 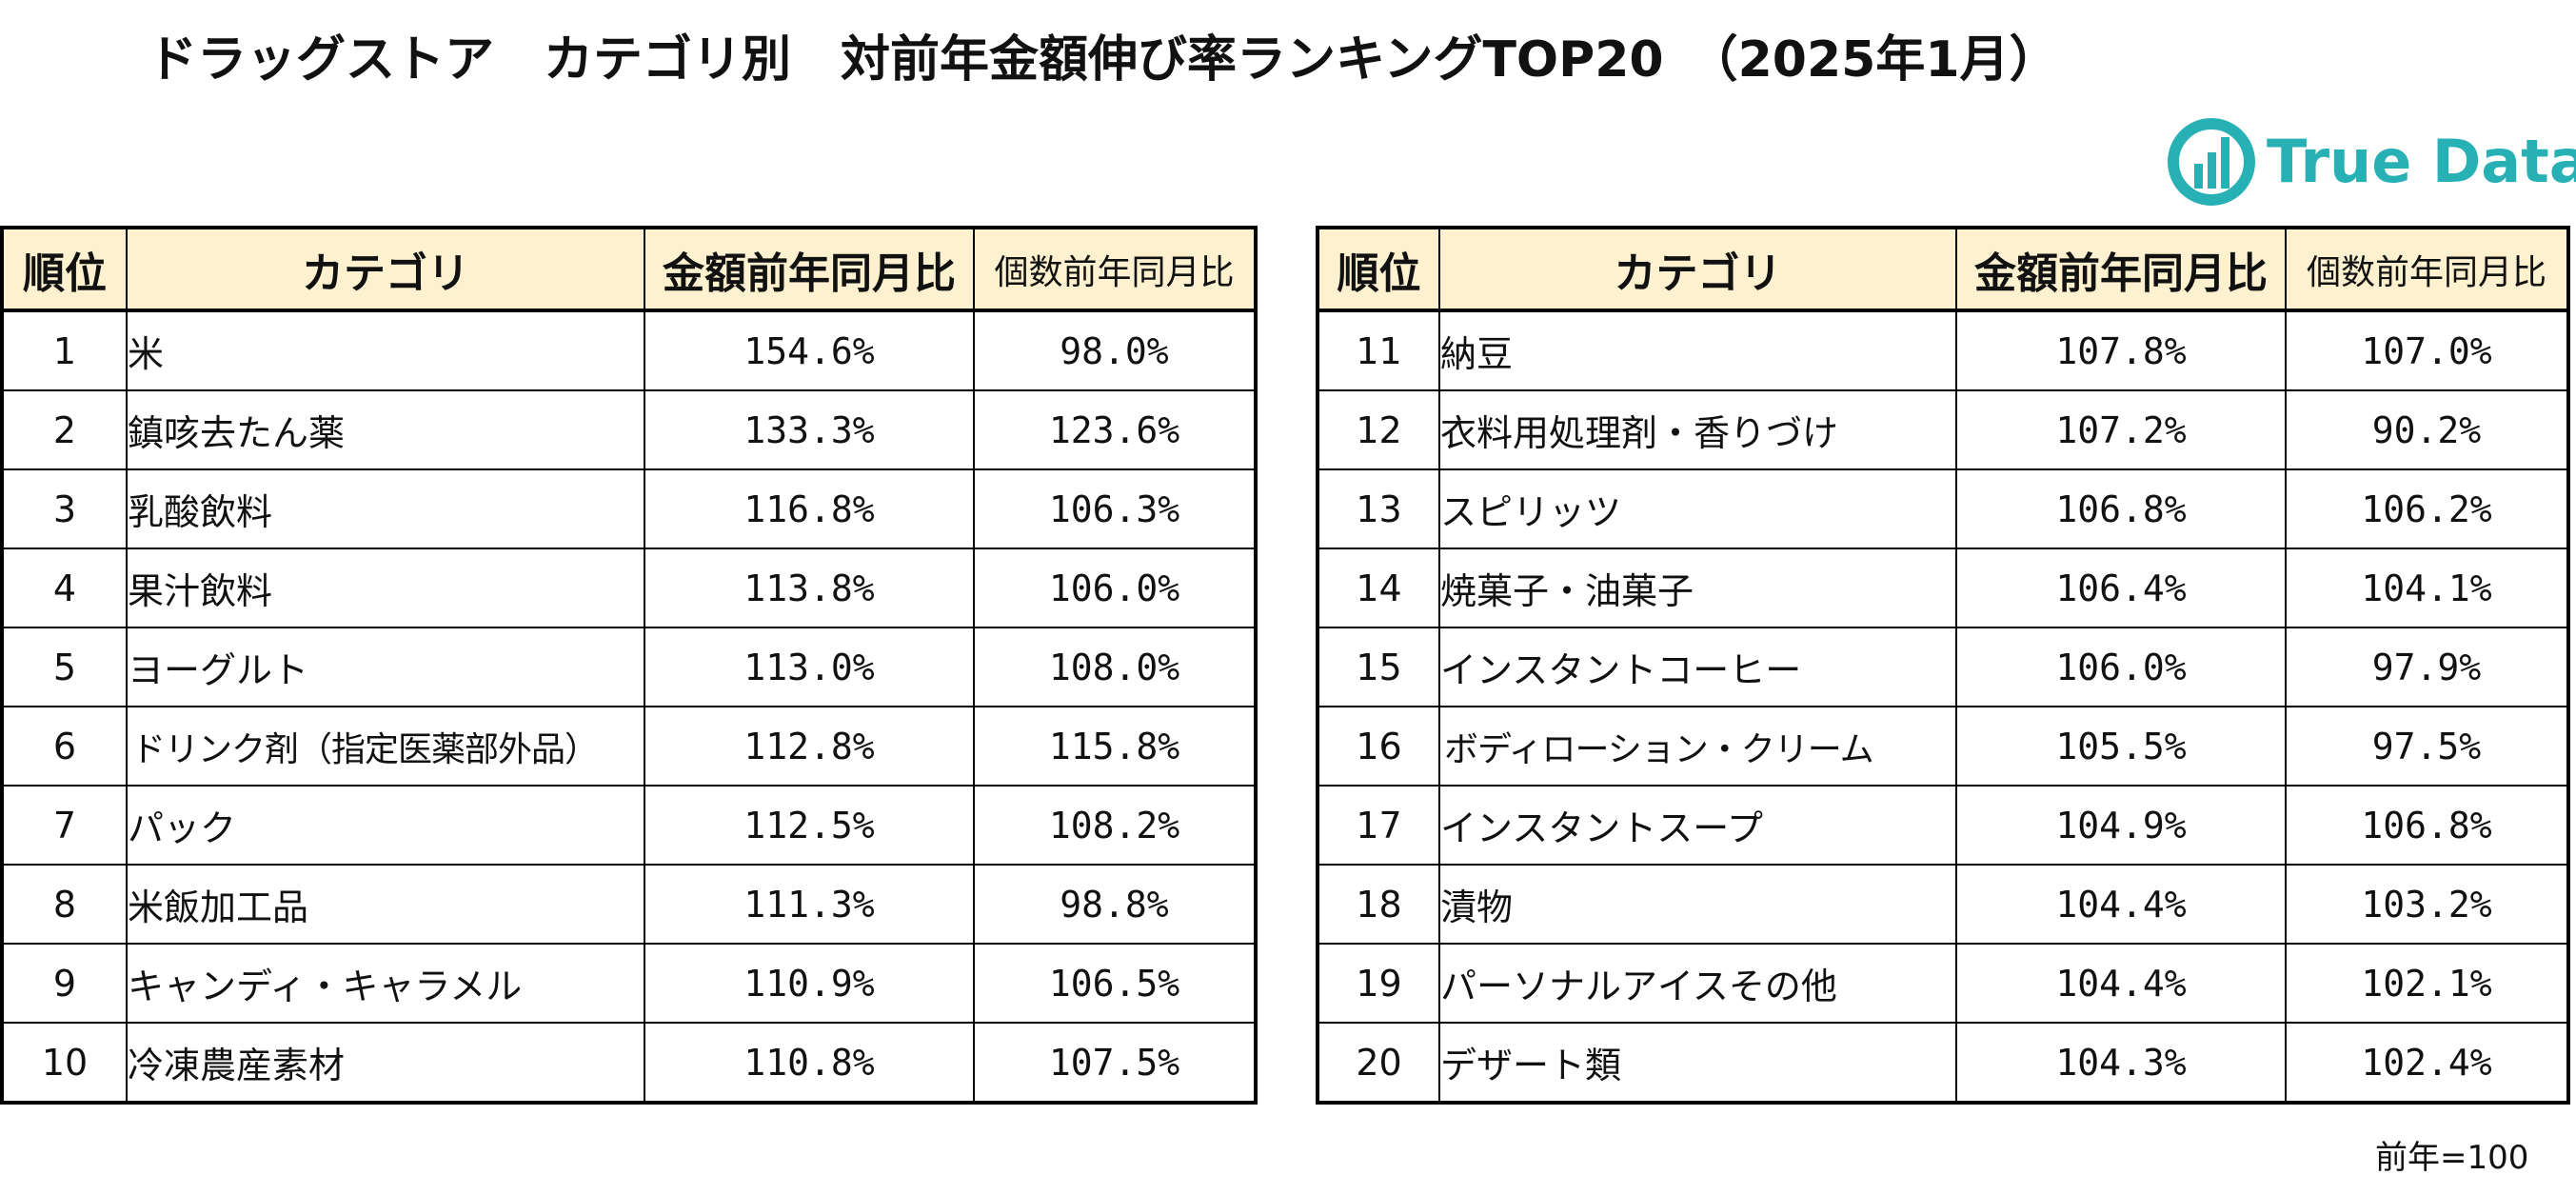 What do you see at coordinates (1378, 983) in the screenshot?
I see `rank-cell: 19` at bounding box center [1378, 983].